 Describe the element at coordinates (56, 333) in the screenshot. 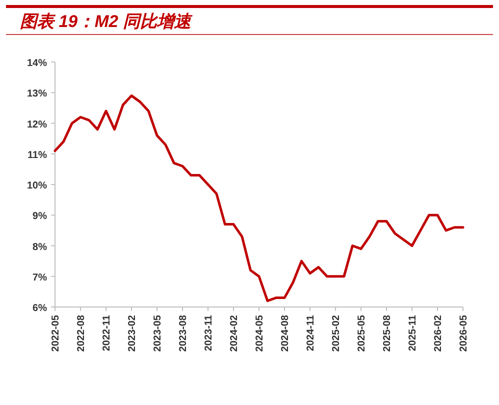

I see `x-tick-label: 2022-05` at that location.